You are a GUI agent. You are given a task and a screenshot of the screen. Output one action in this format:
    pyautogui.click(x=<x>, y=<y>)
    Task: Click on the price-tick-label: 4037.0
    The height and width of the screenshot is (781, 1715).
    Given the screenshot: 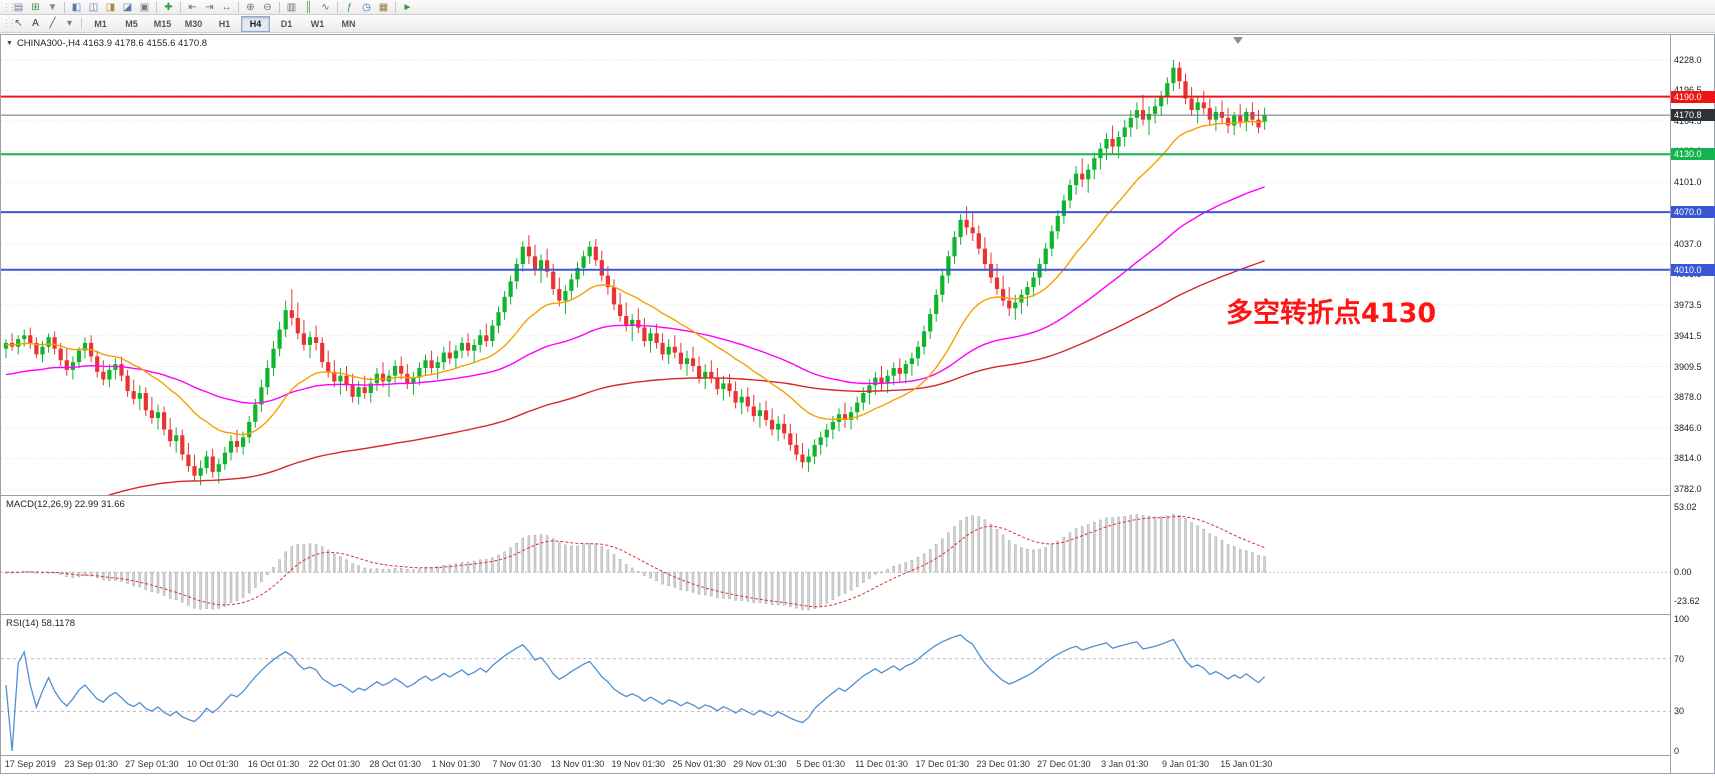 What is the action you would take?
    pyautogui.click(x=1688, y=243)
    